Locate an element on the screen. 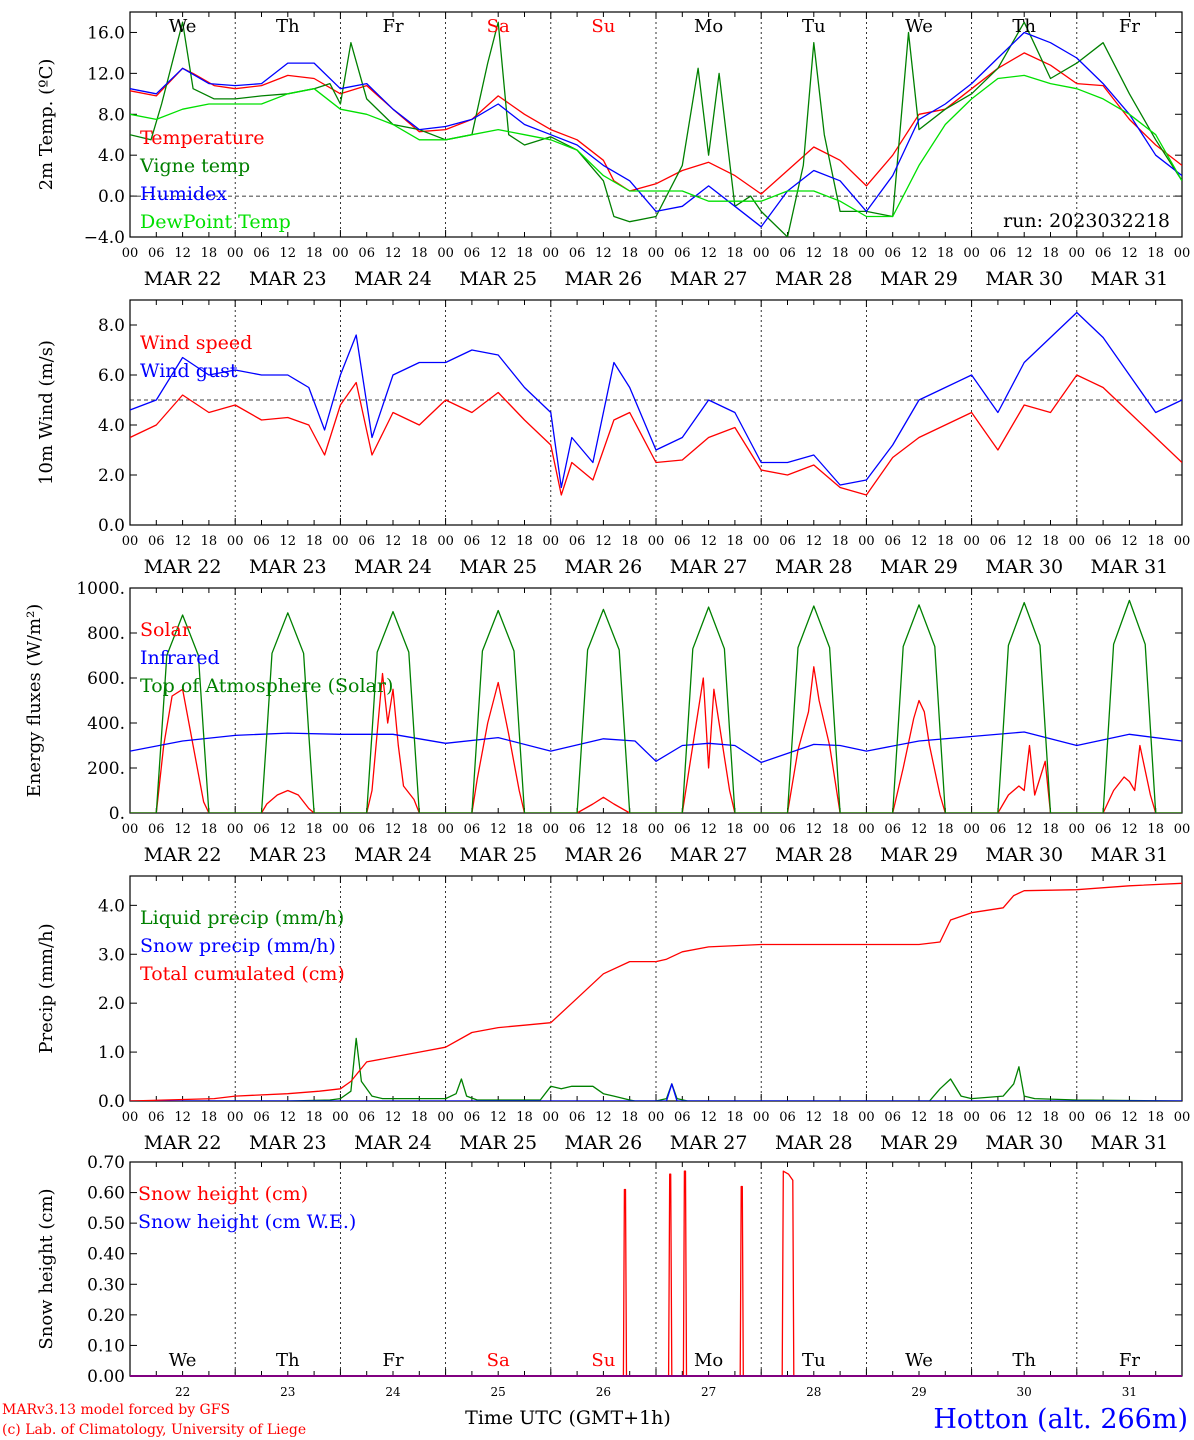 This screenshot has width=1194, height=1440. date-label: MAR 29 is located at coordinates (919, 279).